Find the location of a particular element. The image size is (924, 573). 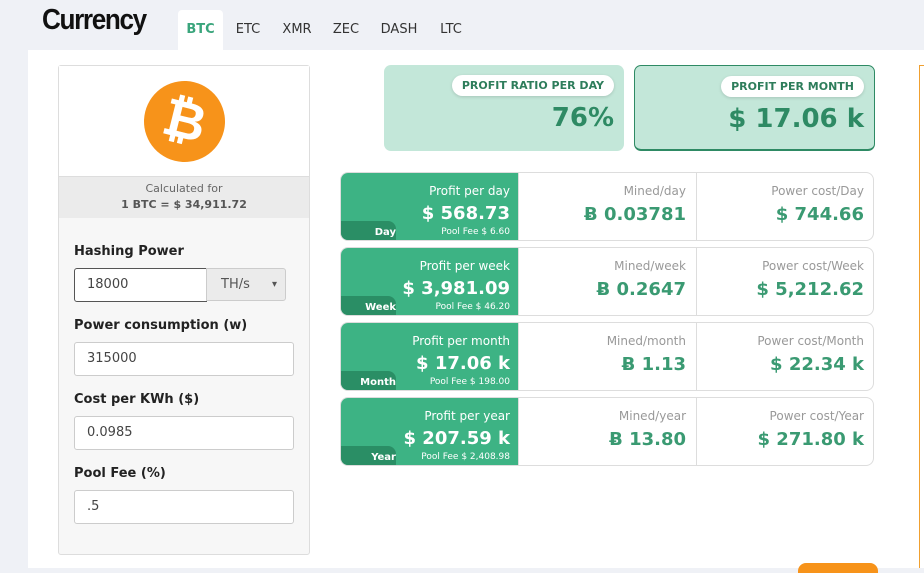

profit-ratio-value: 76% is located at coordinates (582, 118).